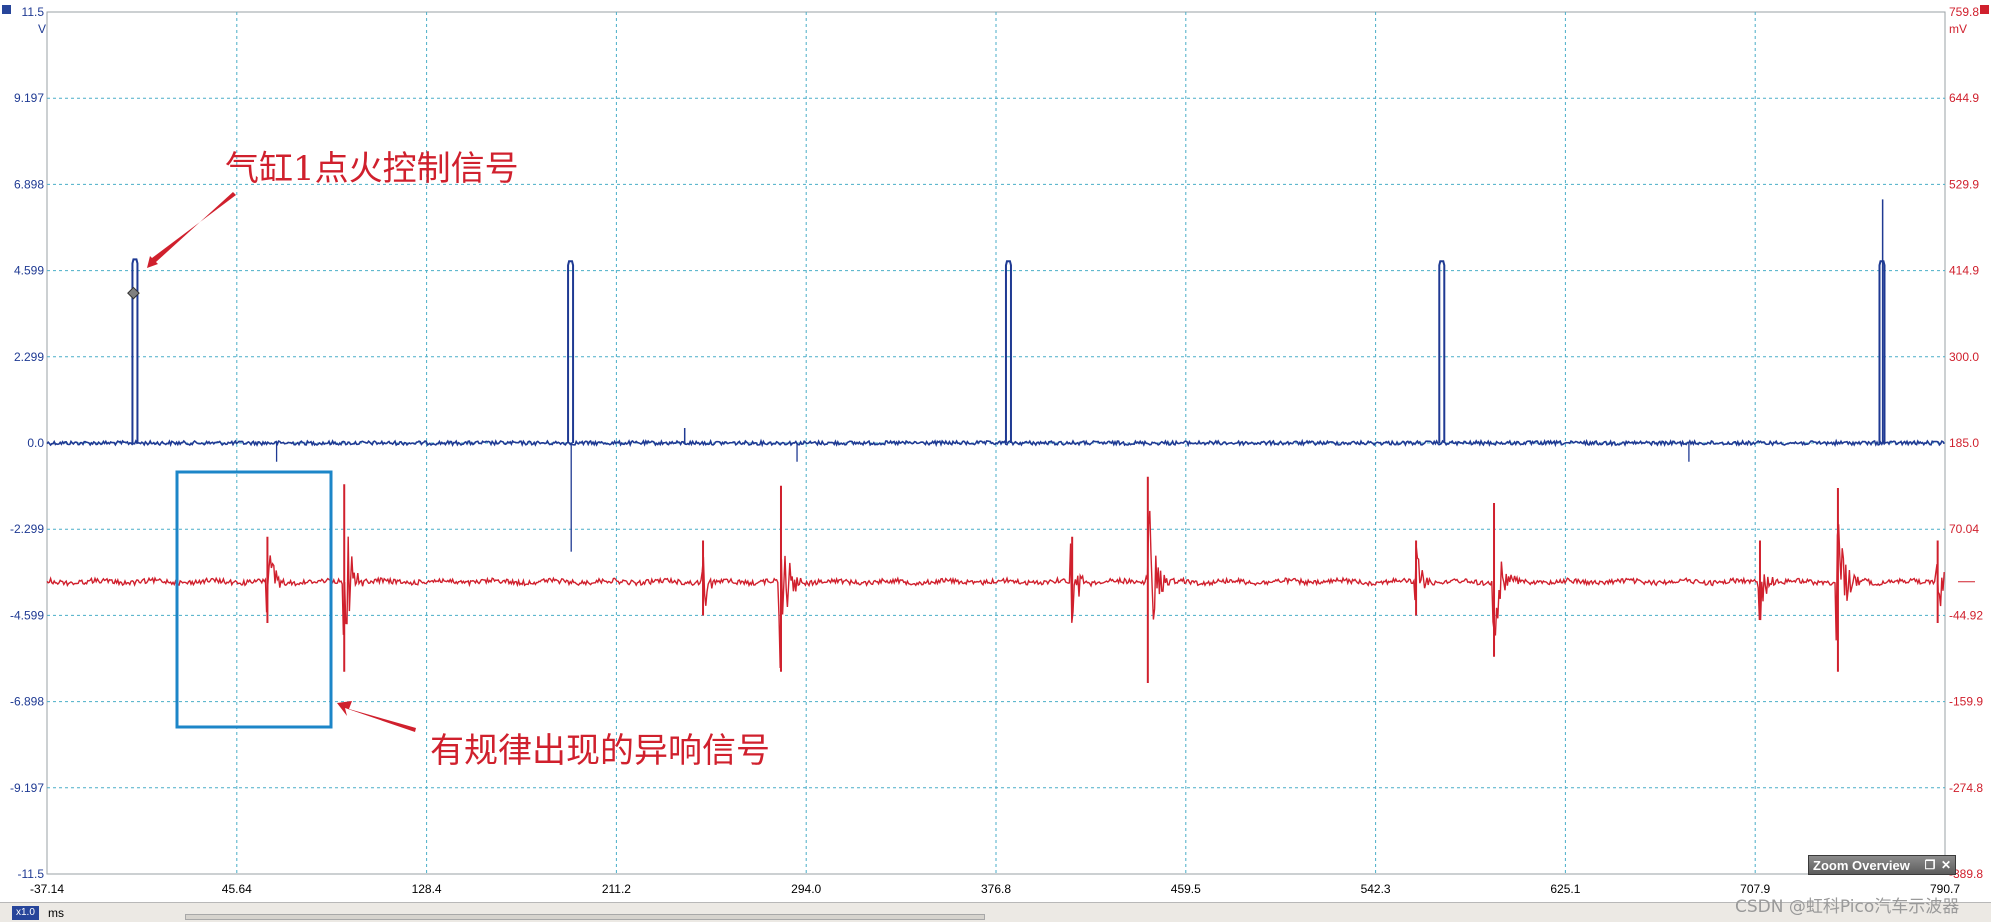 This screenshot has height=922, width=1991. Describe the element at coordinates (1964, 271) in the screenshot. I see `right-y-tick-label: 414.9` at that location.